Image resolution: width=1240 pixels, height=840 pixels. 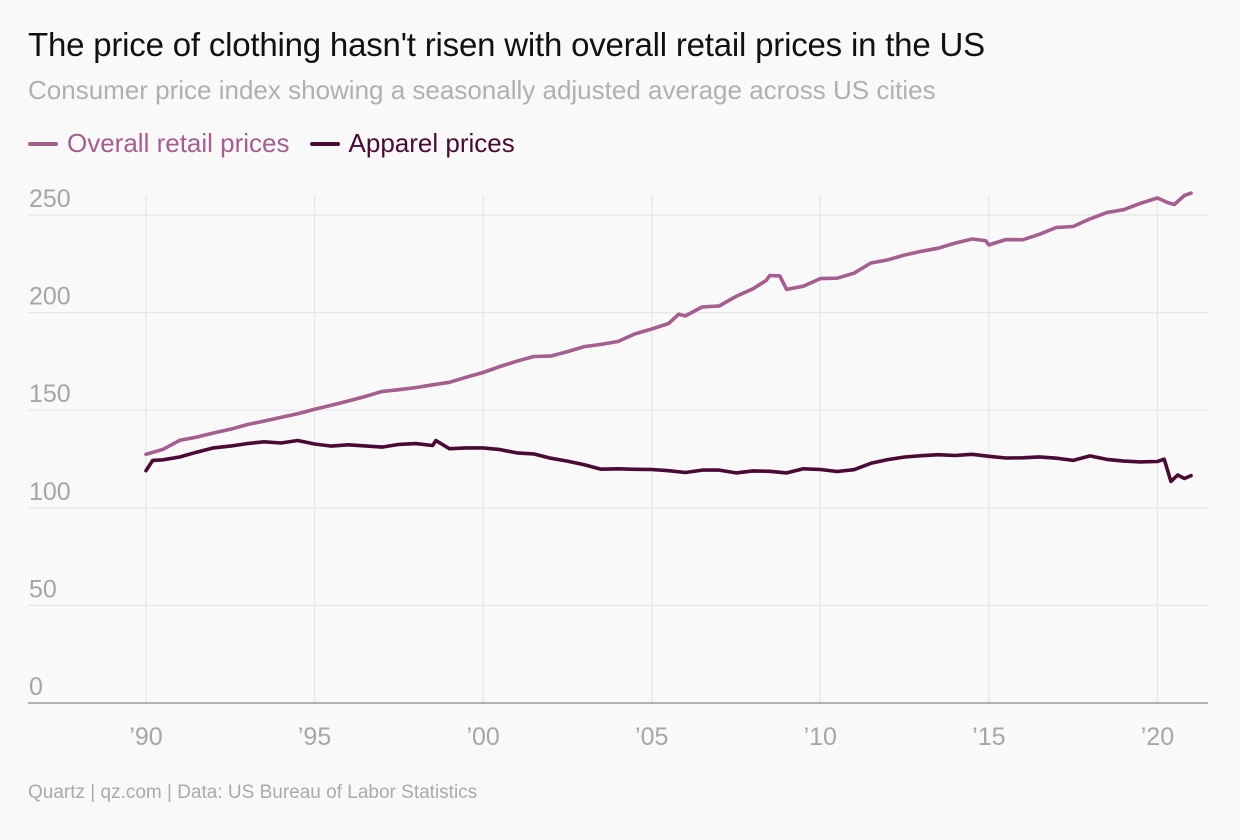 What do you see at coordinates (145, 737) in the screenshot?
I see `x-tick-label: ’90` at bounding box center [145, 737].